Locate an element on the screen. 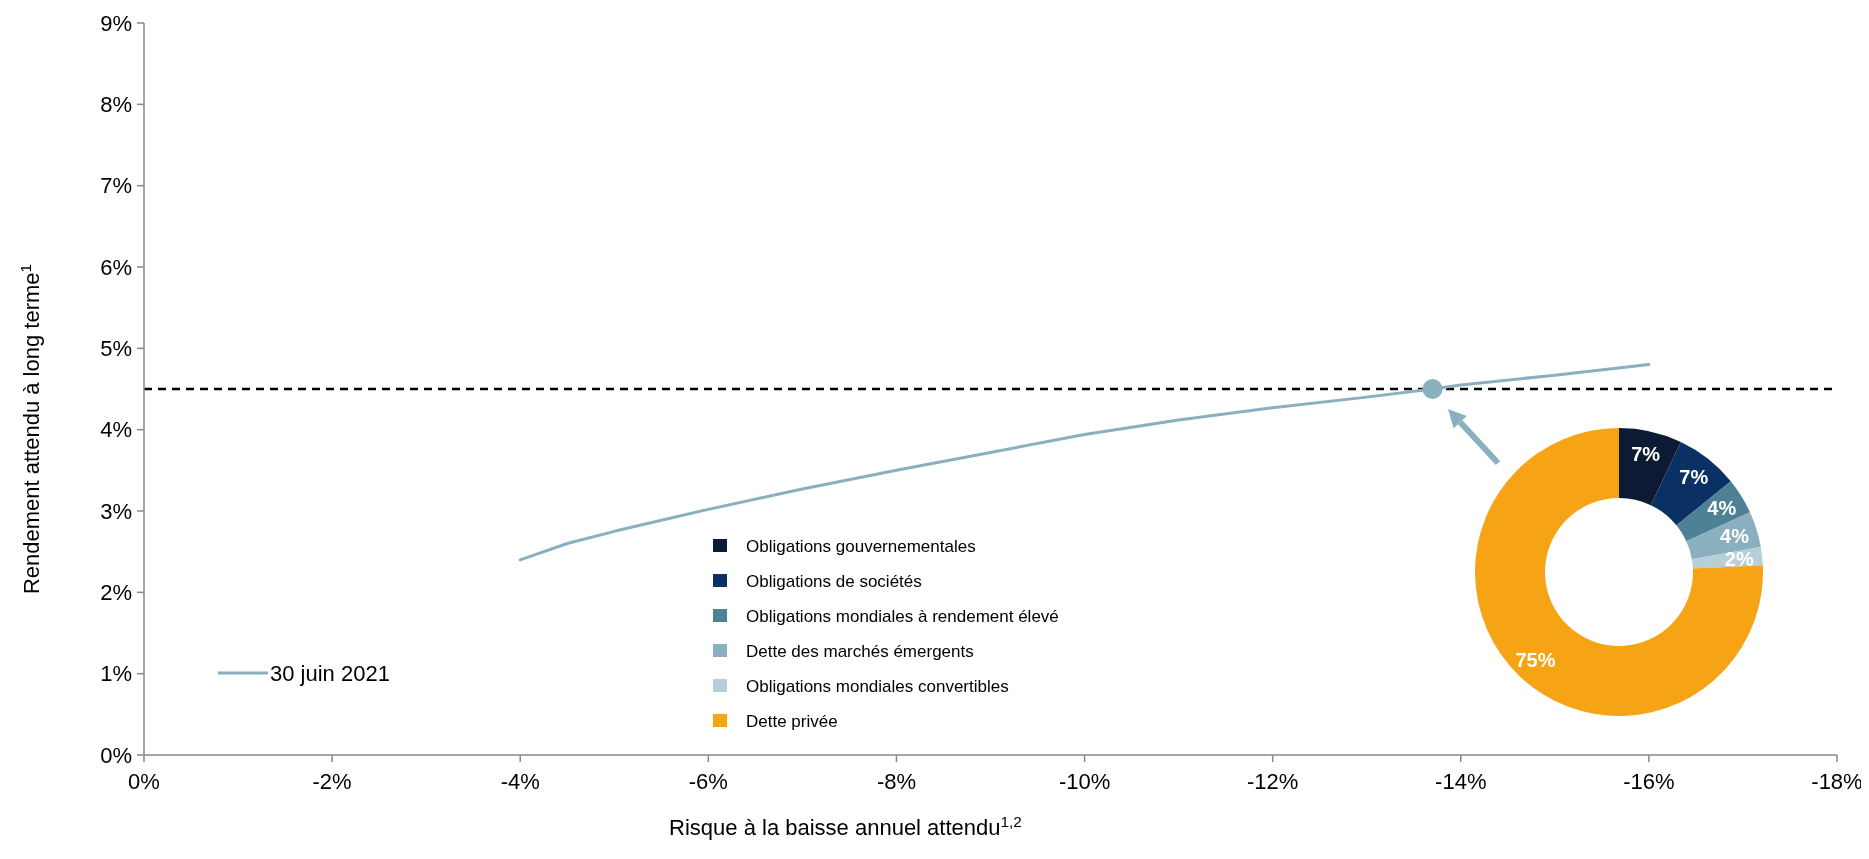  x-tick-label: -4% is located at coordinates (520, 781).